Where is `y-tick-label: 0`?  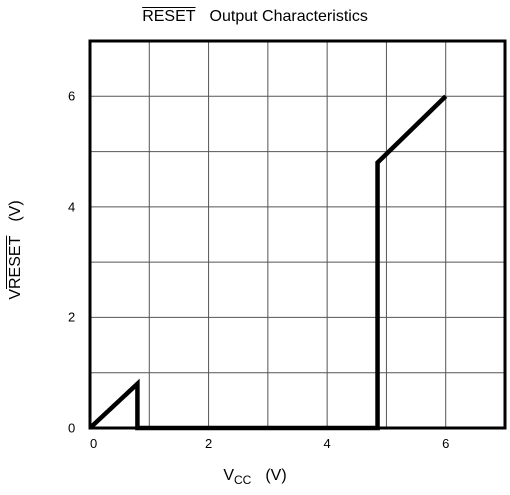 y-tick-label: 0 is located at coordinates (72, 428).